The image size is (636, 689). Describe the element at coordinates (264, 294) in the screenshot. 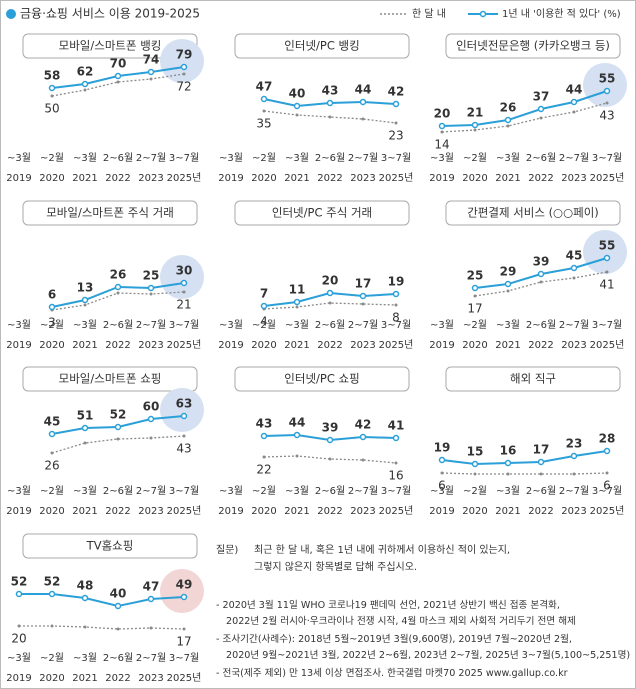

I see `value-label: 7` at that location.